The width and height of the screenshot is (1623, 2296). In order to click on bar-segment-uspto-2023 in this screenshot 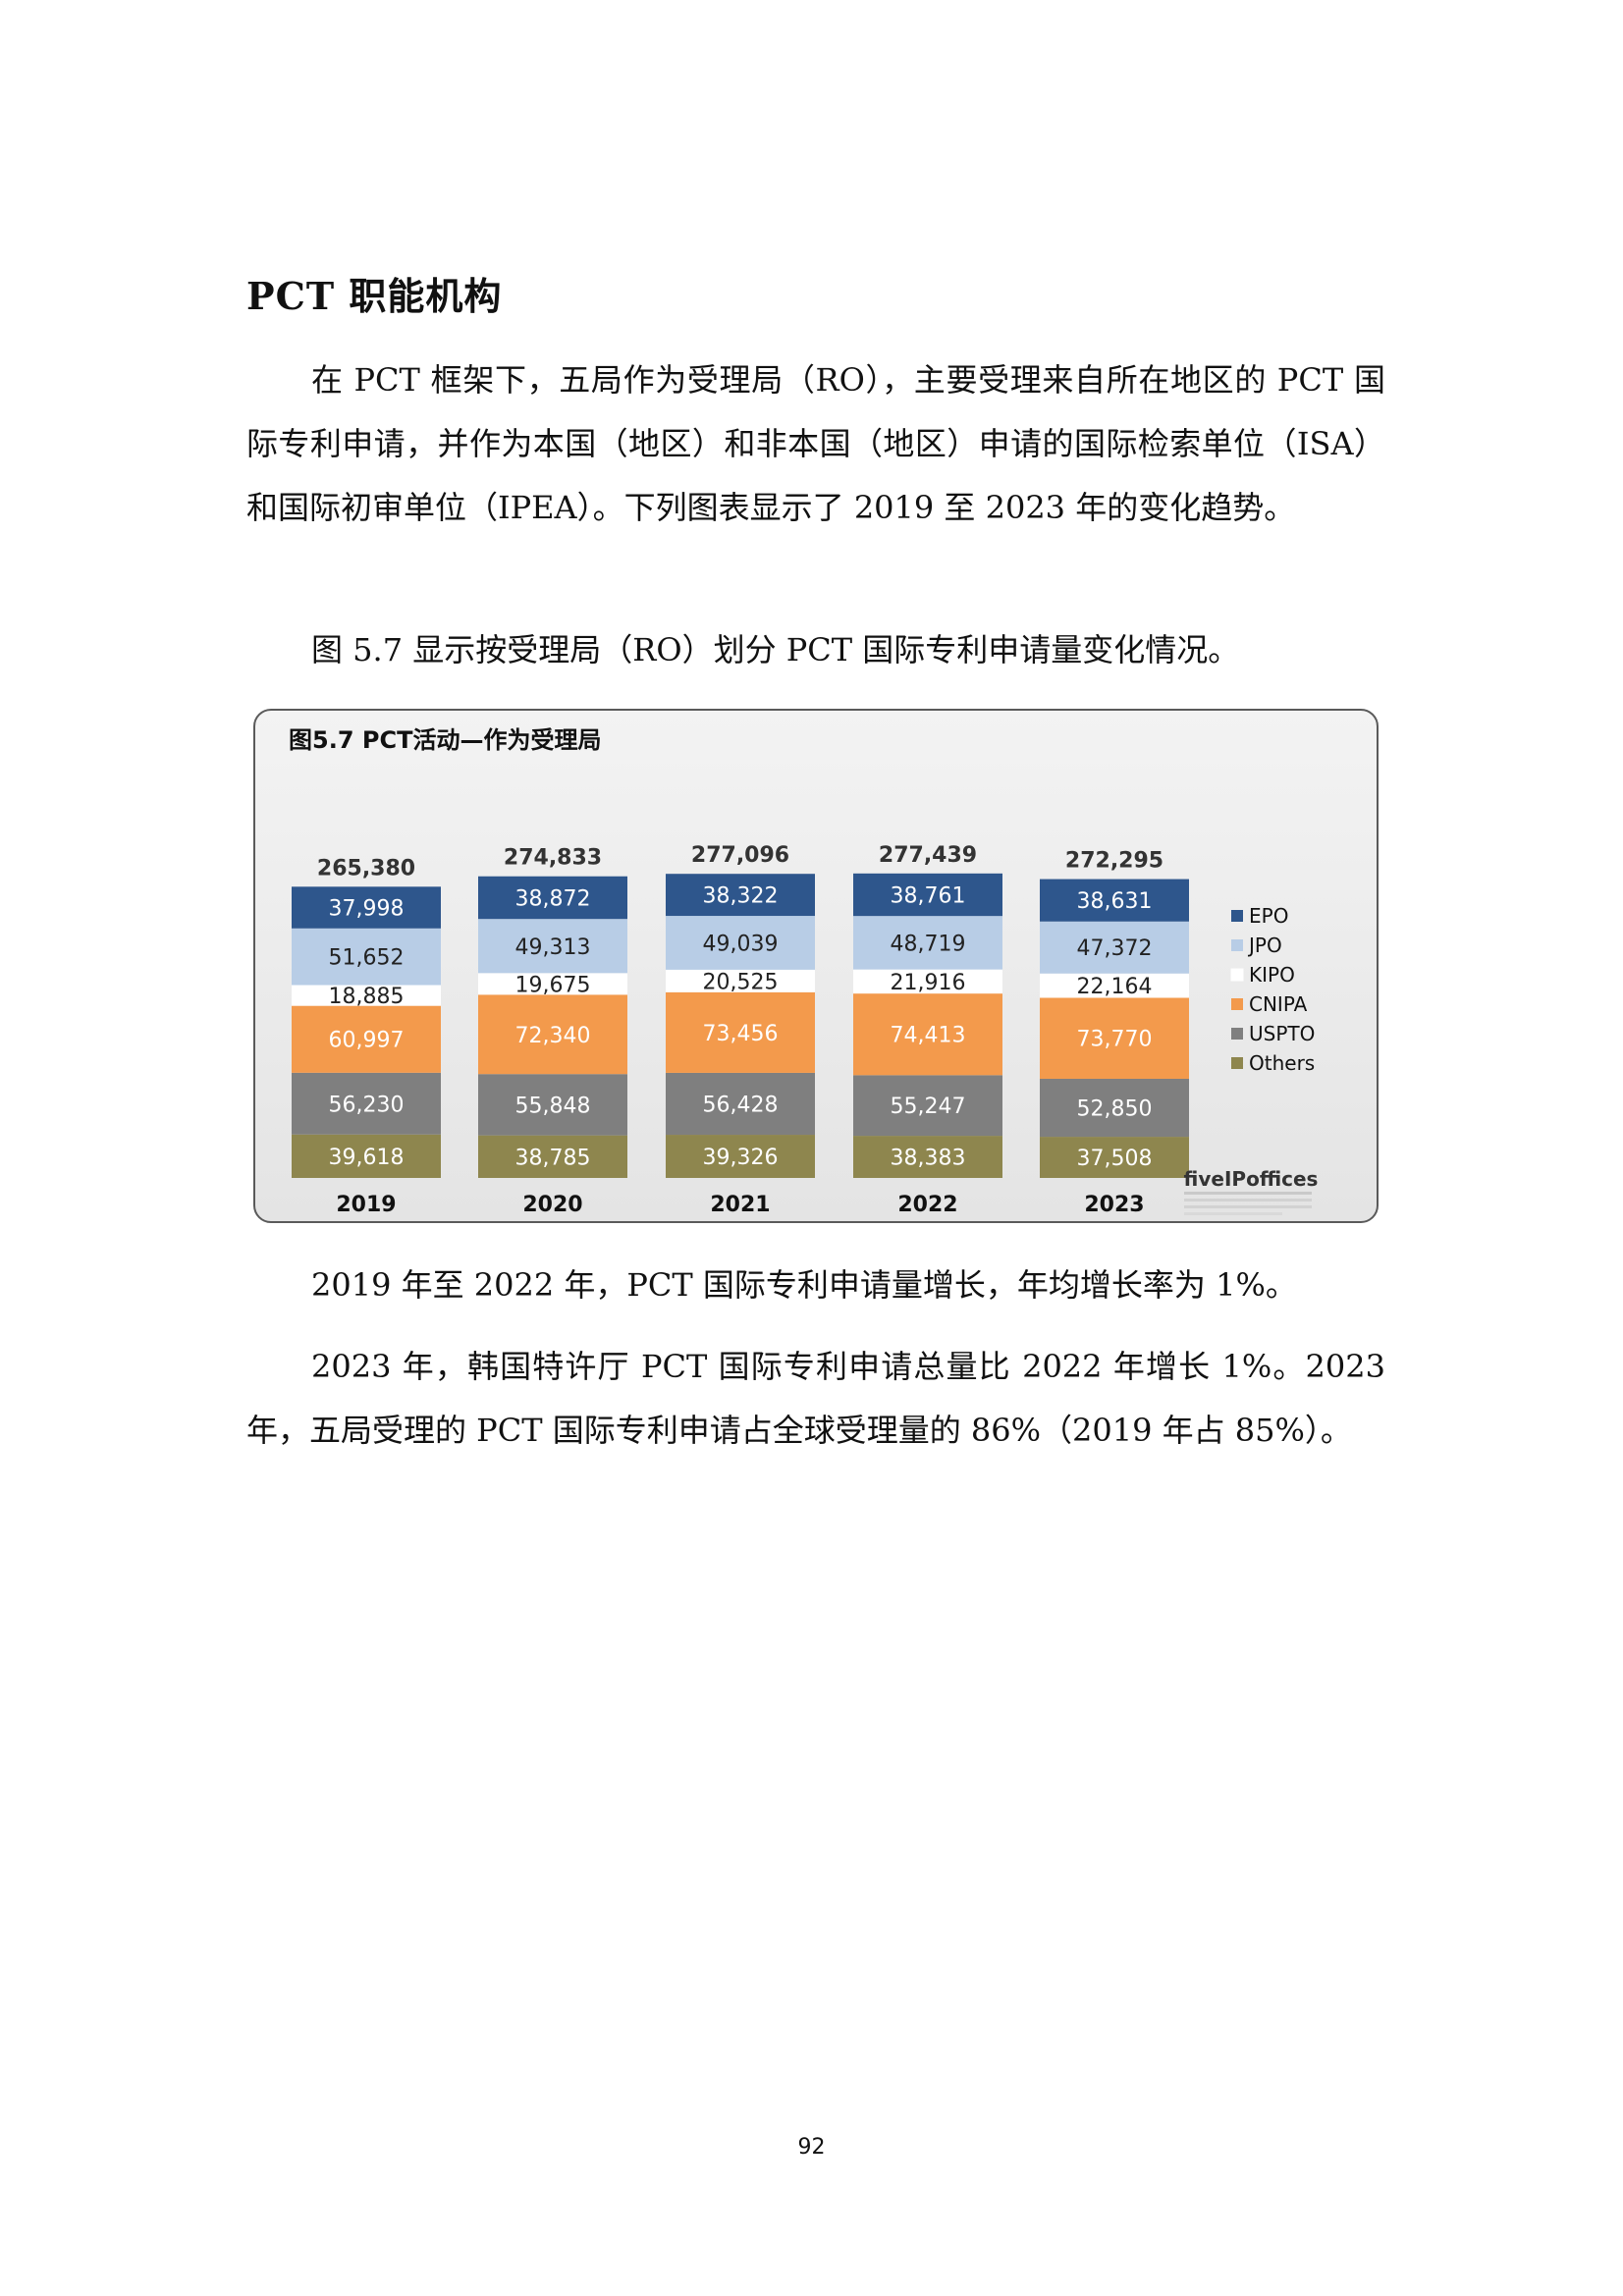, I will do `click(1114, 1108)`.